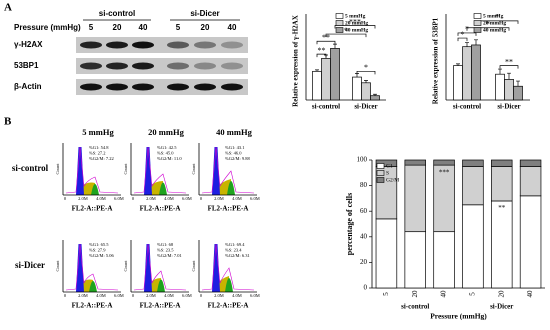  I want to click on flow-stat: %G1: 65.5, so click(99, 244).